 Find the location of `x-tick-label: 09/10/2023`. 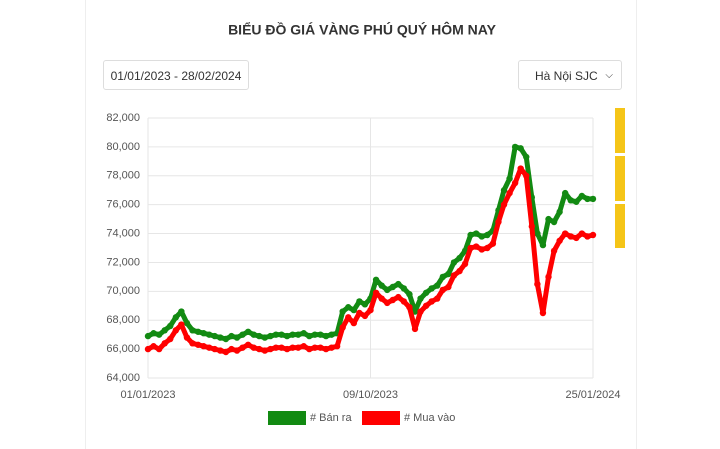

x-tick-label: 09/10/2023 is located at coordinates (370, 395).